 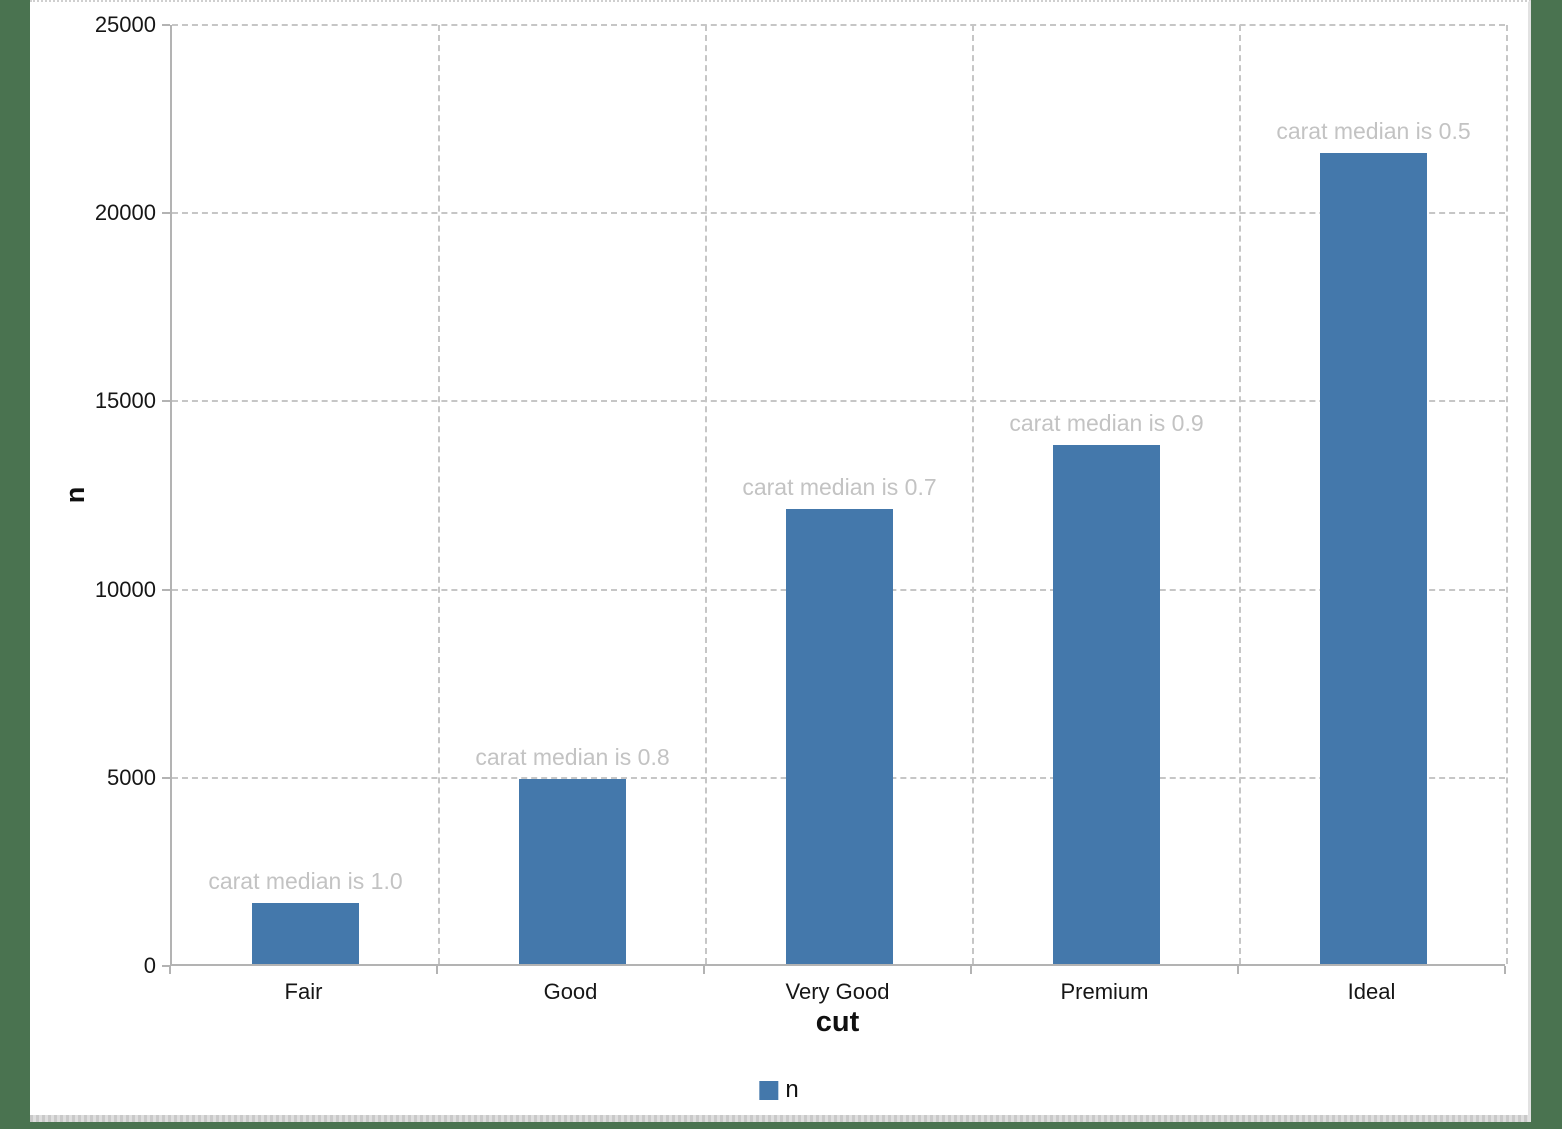 I want to click on y-tick-label: 5000, so click(x=131, y=777).